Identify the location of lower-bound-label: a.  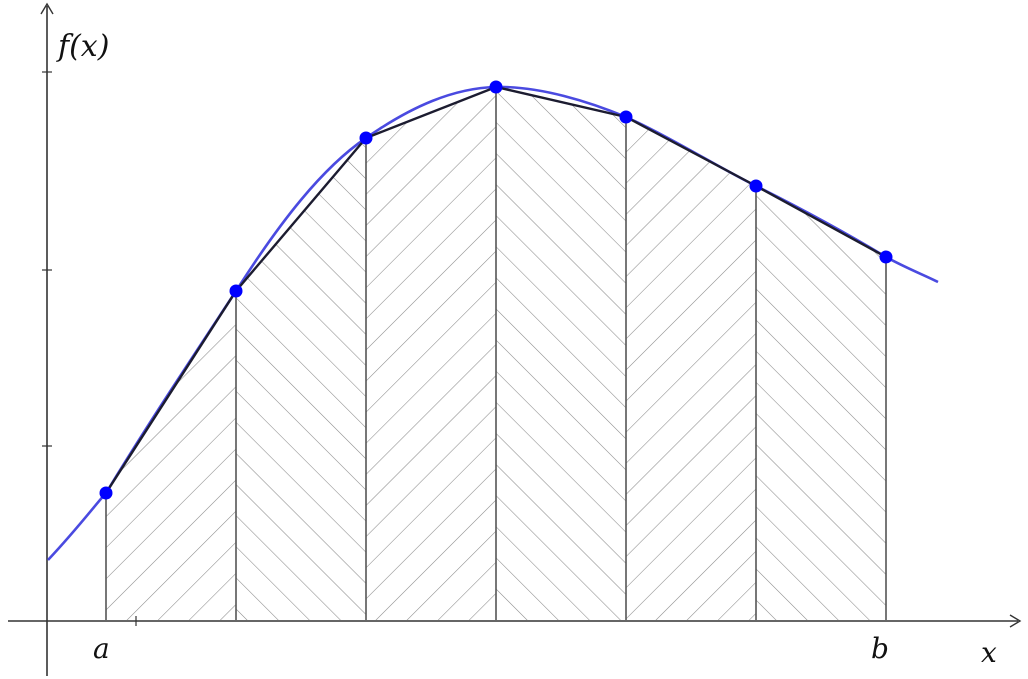
(101, 648).